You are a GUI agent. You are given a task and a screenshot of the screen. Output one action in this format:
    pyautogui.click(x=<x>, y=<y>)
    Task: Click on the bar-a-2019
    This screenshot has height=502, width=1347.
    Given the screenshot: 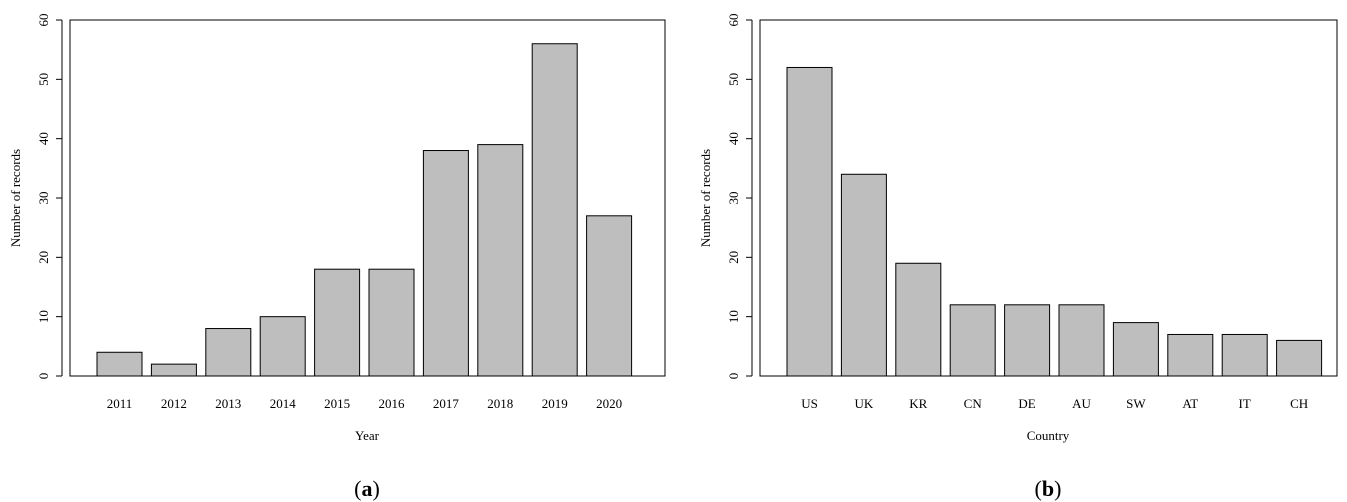 What is the action you would take?
    pyautogui.click(x=554, y=210)
    